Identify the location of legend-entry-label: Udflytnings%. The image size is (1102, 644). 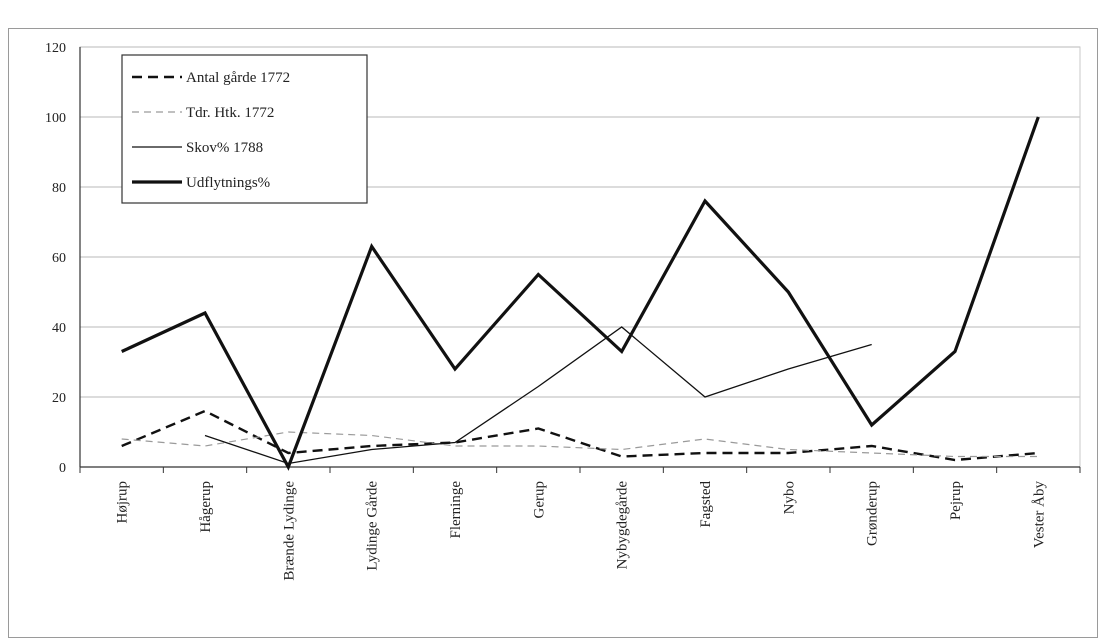
(228, 183).